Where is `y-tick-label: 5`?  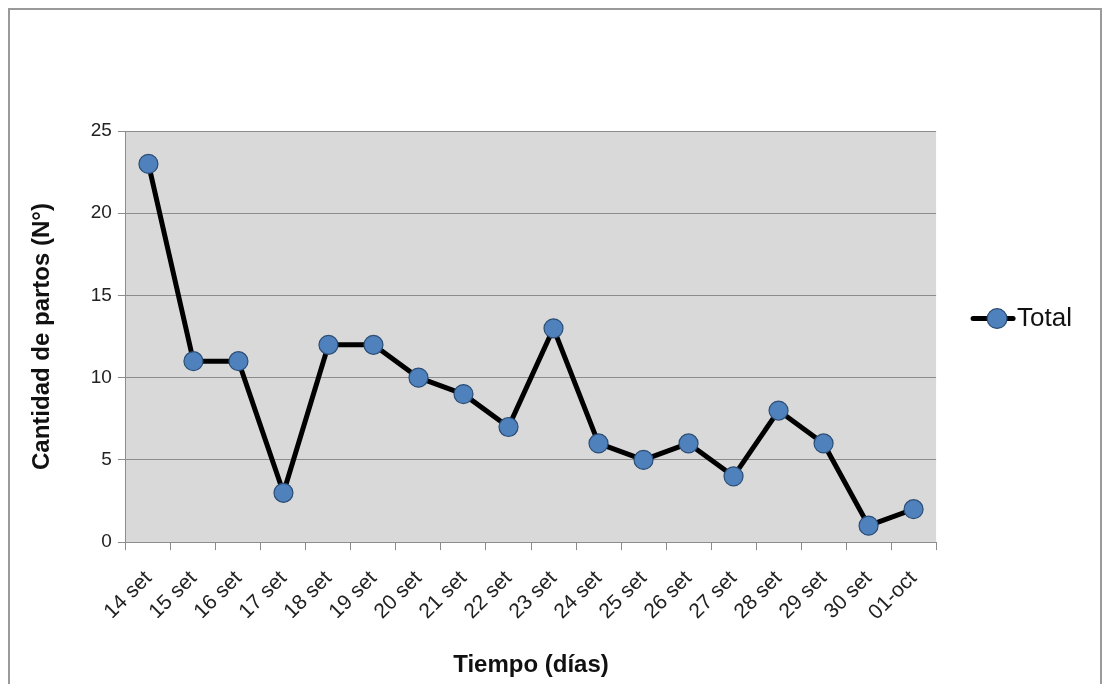
y-tick-label: 5 is located at coordinates (106, 459).